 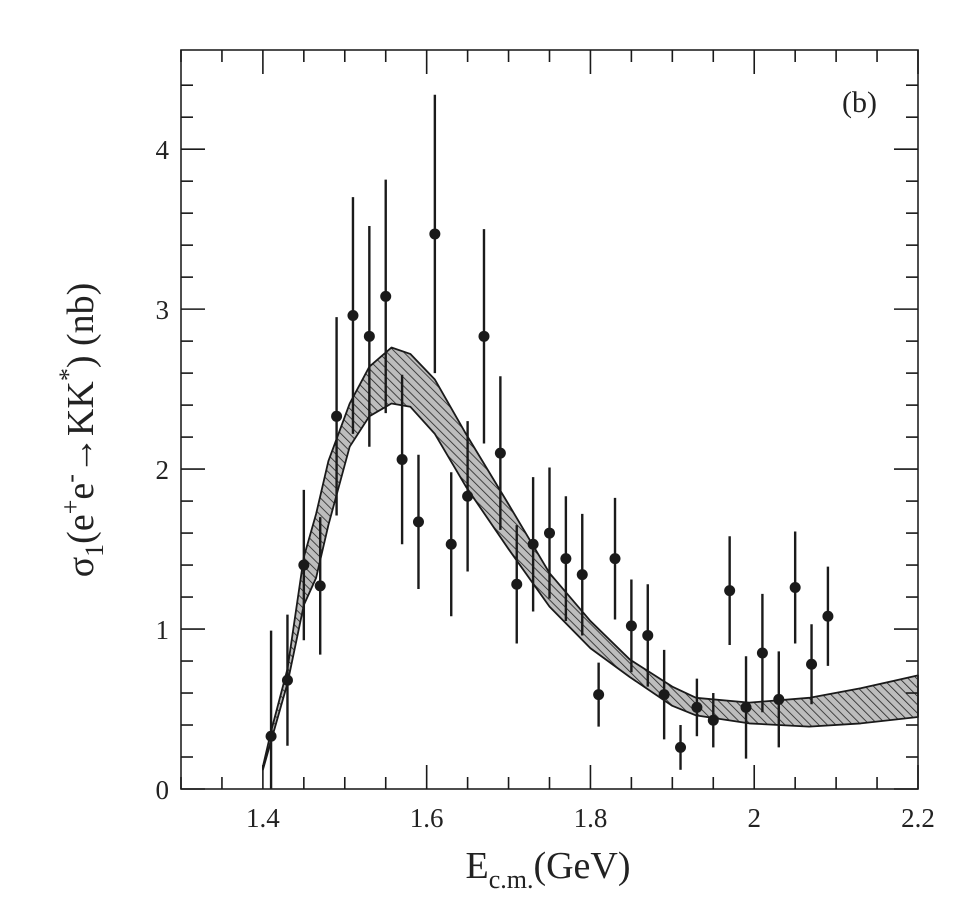 I want to click on y-label-close: ) (nb), so click(x=81, y=325).